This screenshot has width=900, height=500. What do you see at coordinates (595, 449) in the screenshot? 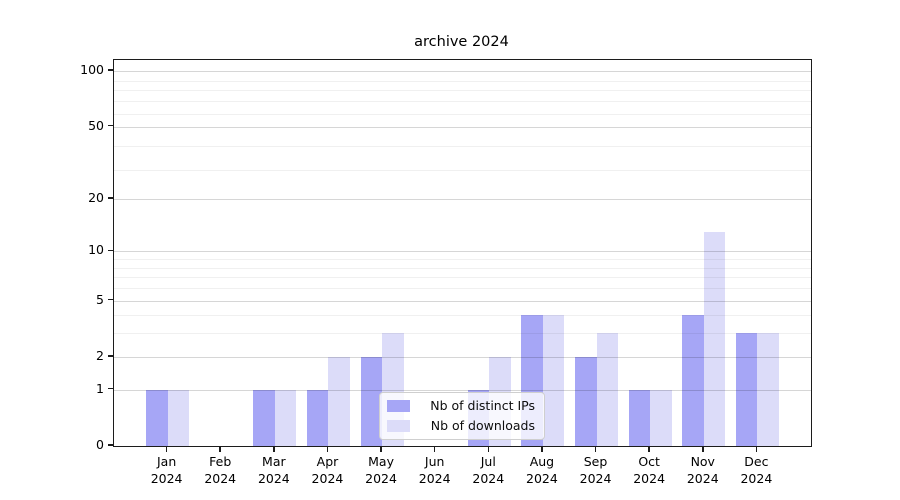
I see `x-axis-tick-sep` at bounding box center [595, 449].